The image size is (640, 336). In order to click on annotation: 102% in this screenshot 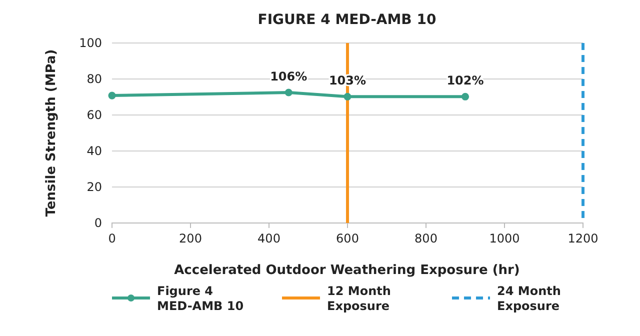, I will do `click(465, 81)`.